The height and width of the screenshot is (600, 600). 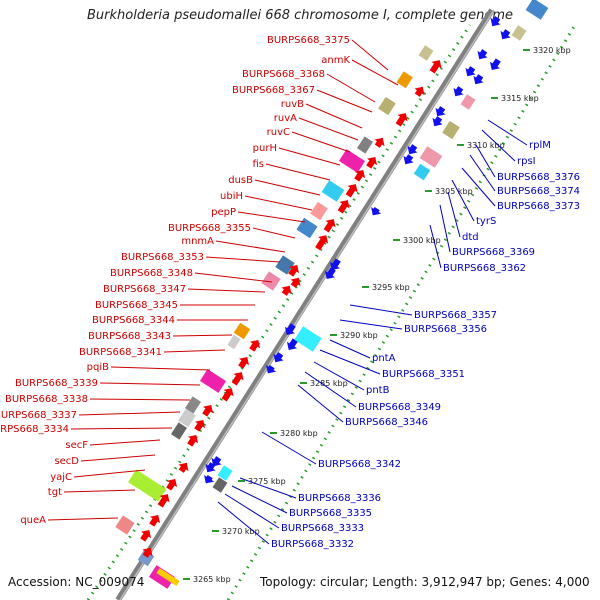 What do you see at coordinates (258, 164) in the screenshot?
I see `forward-gene-label: fis` at bounding box center [258, 164].